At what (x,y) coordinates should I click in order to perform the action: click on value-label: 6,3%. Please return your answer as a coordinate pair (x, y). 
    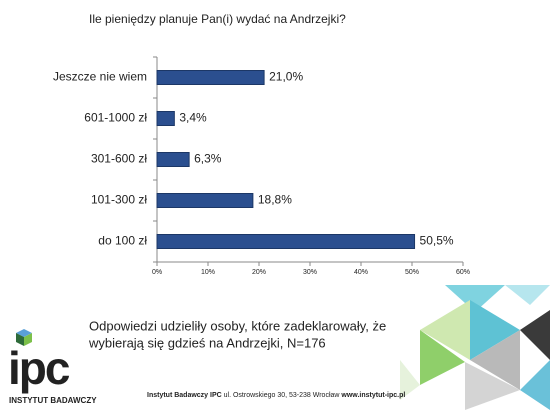
    Looking at the image, I should click on (208, 159).